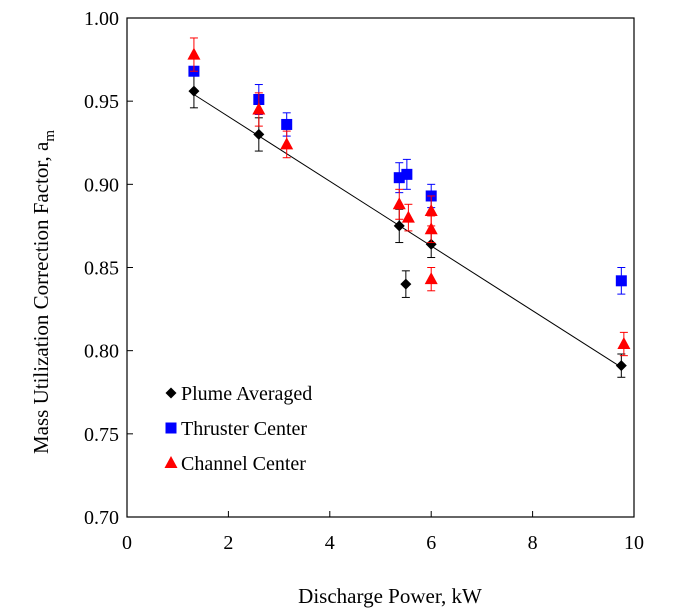  I want to click on y-axis: 0.70 0.75 0.80 0.85 0.90 0.95 1.00, so click(108, 268).